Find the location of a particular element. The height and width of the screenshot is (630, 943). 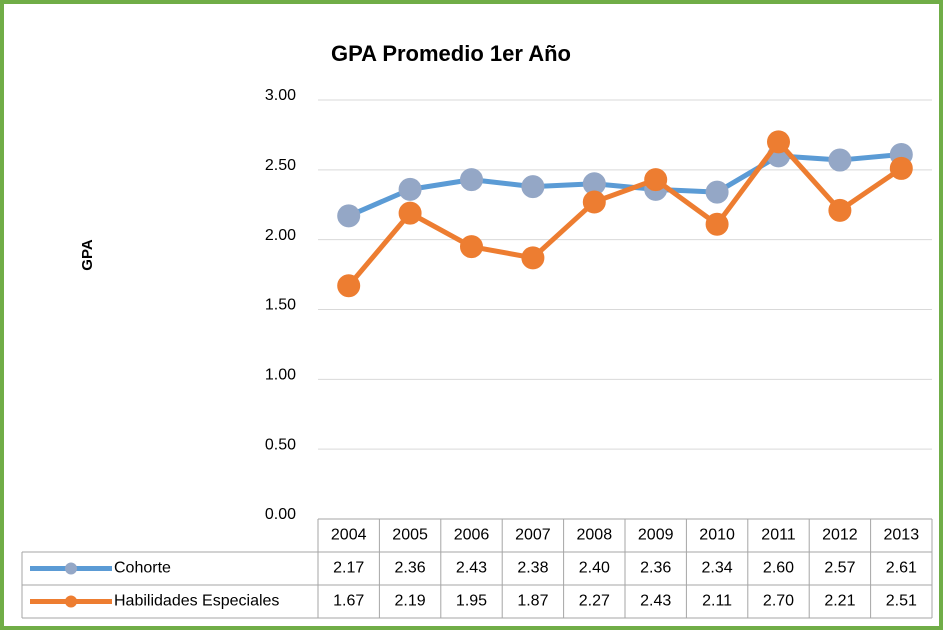

table-value: 2.70 is located at coordinates (778, 601).